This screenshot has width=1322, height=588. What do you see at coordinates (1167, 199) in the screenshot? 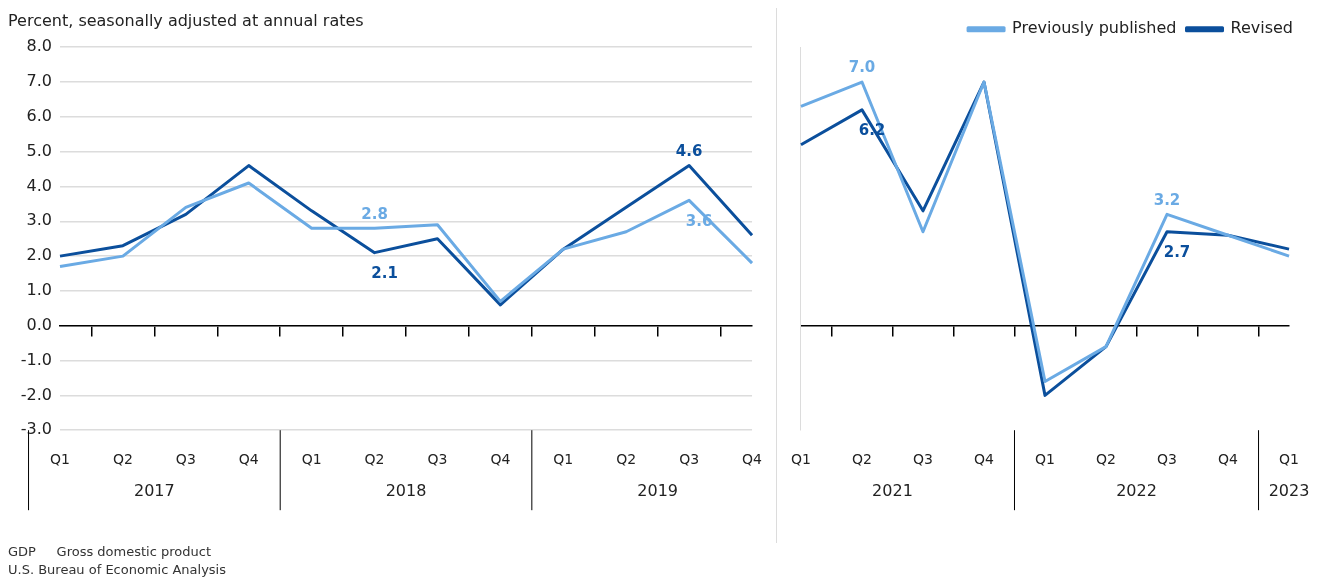
I see `data-label: 3.2` at bounding box center [1167, 199].